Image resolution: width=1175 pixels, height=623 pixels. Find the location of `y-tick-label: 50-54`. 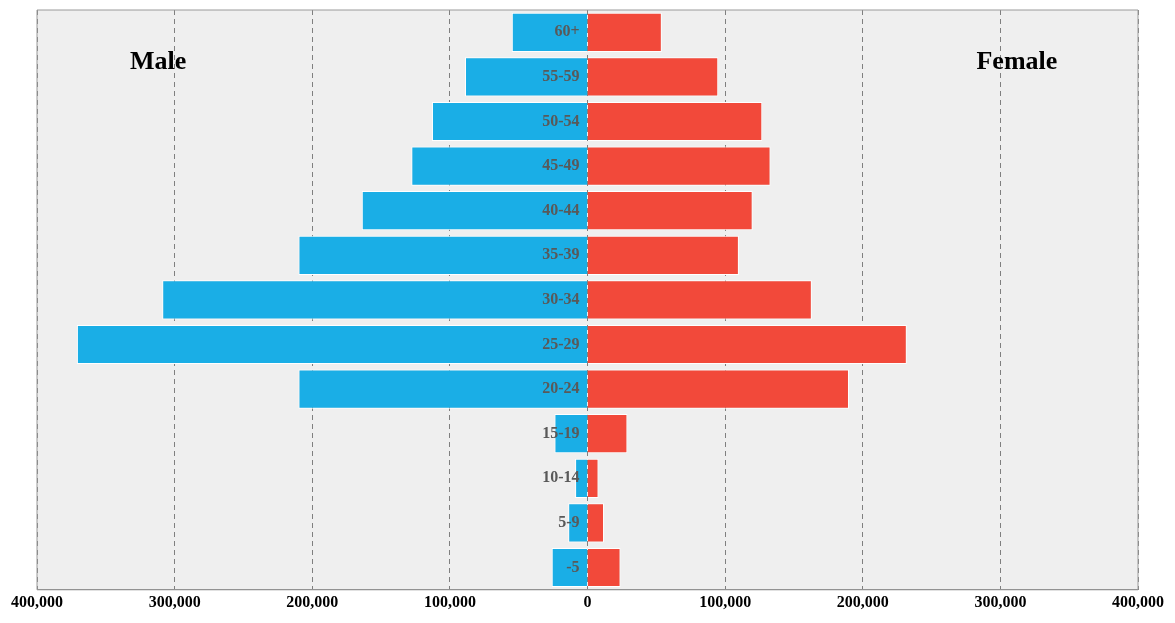

y-tick-label: 50-54 is located at coordinates (561, 120).